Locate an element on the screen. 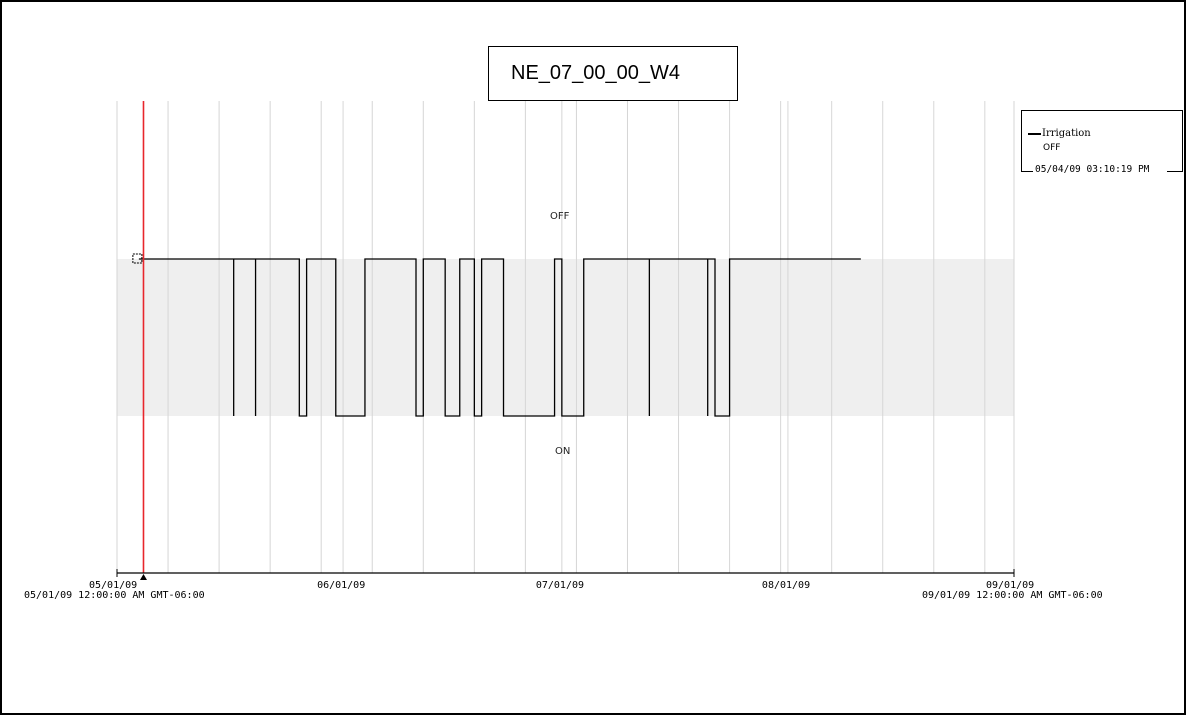  state-label-off: OFF is located at coordinates (560, 216).